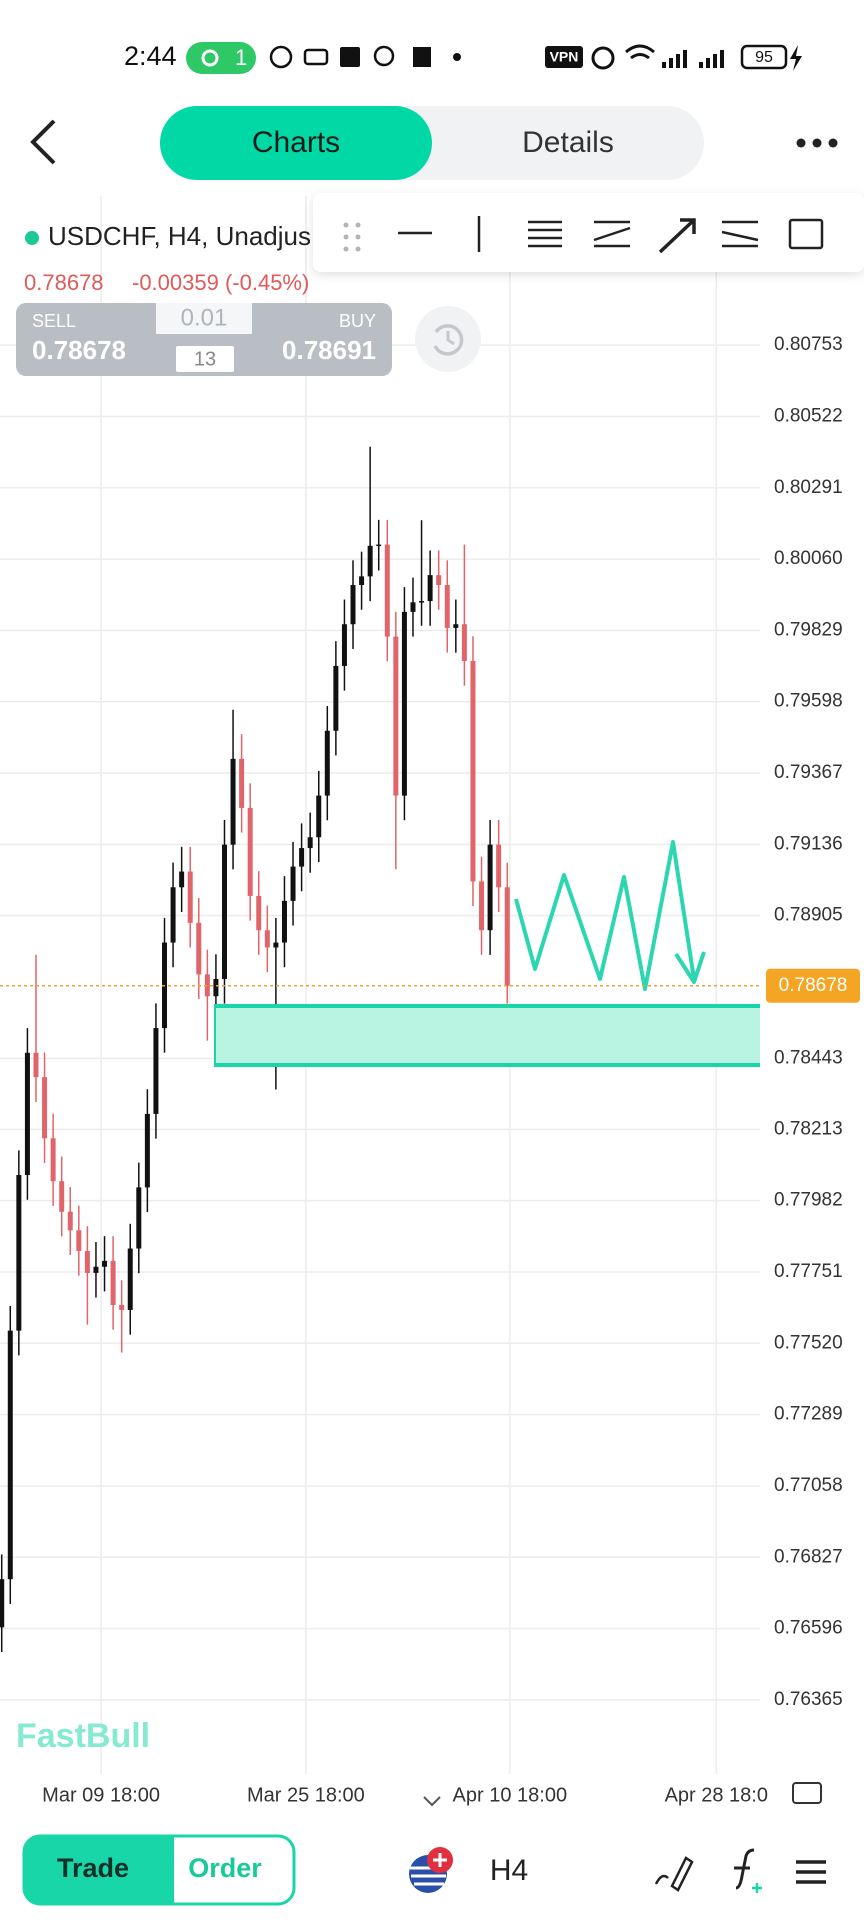 The width and height of the screenshot is (864, 1920). Describe the element at coordinates (432, 1801) in the screenshot. I see `collapse-chevron` at that location.